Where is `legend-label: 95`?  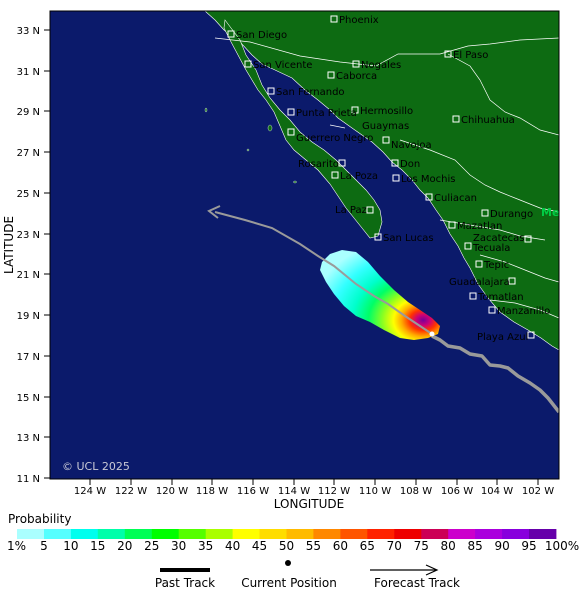 legend-label: 95 is located at coordinates (528, 546).